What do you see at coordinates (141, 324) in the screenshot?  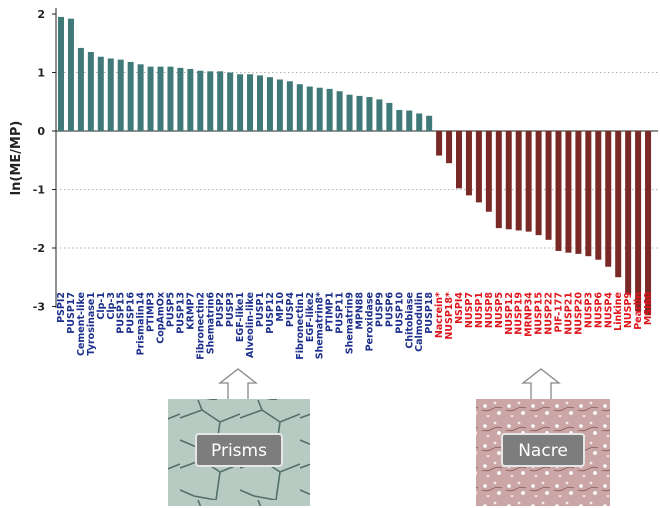 I see `category-label: Prismalin14` at bounding box center [141, 324].